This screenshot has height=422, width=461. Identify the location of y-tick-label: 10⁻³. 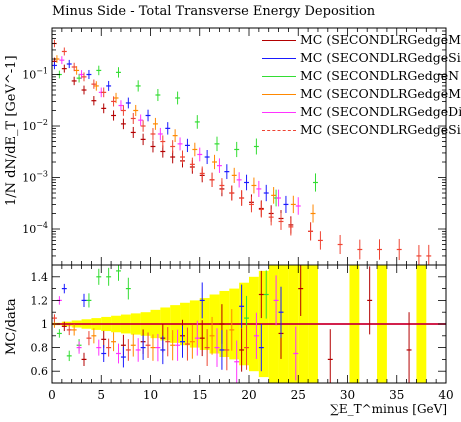
(35, 177).